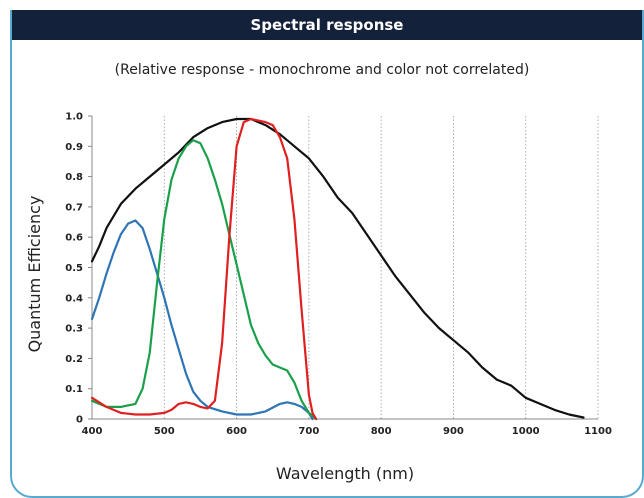 The width and height of the screenshot is (644, 498). Describe the element at coordinates (164, 431) in the screenshot. I see `x-tick-label: 500` at that location.